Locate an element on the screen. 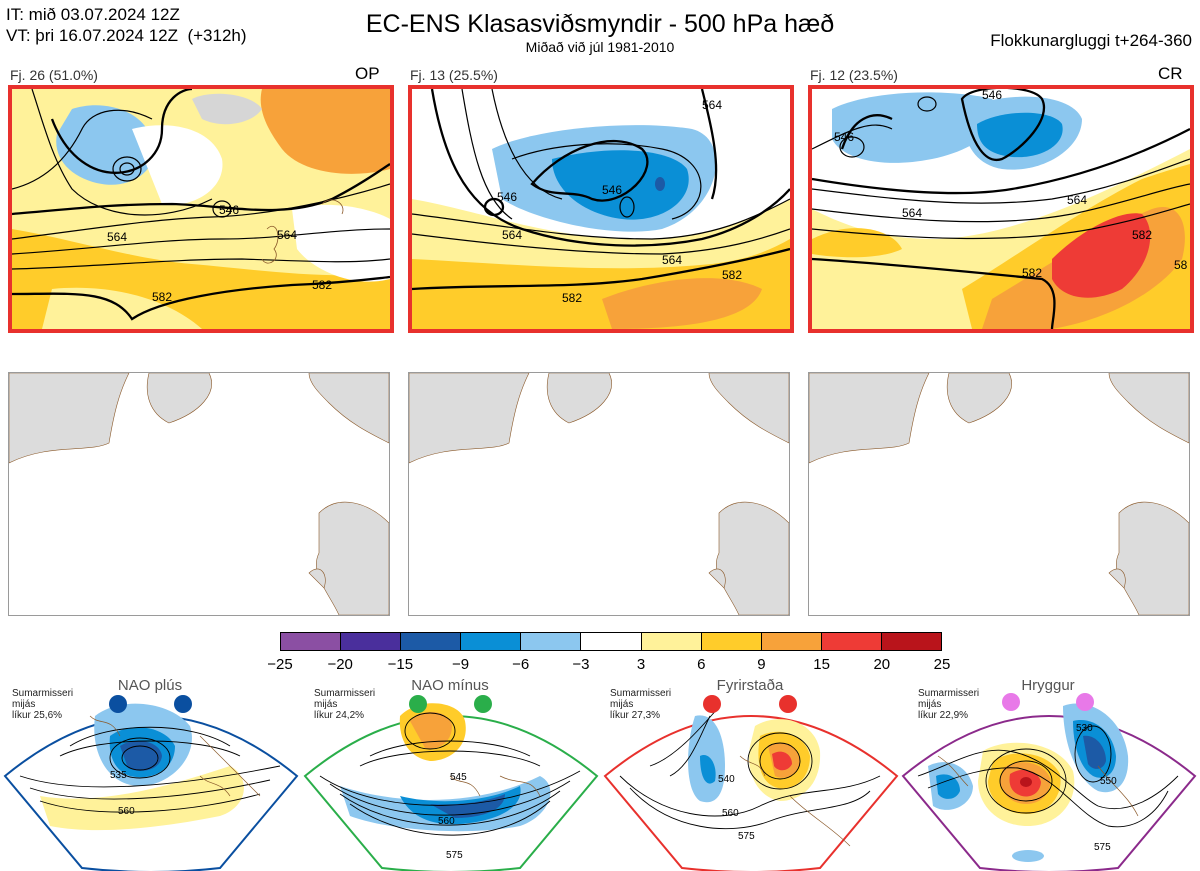 This screenshot has height=871, width=1200. colorbar is located at coordinates (611, 641).